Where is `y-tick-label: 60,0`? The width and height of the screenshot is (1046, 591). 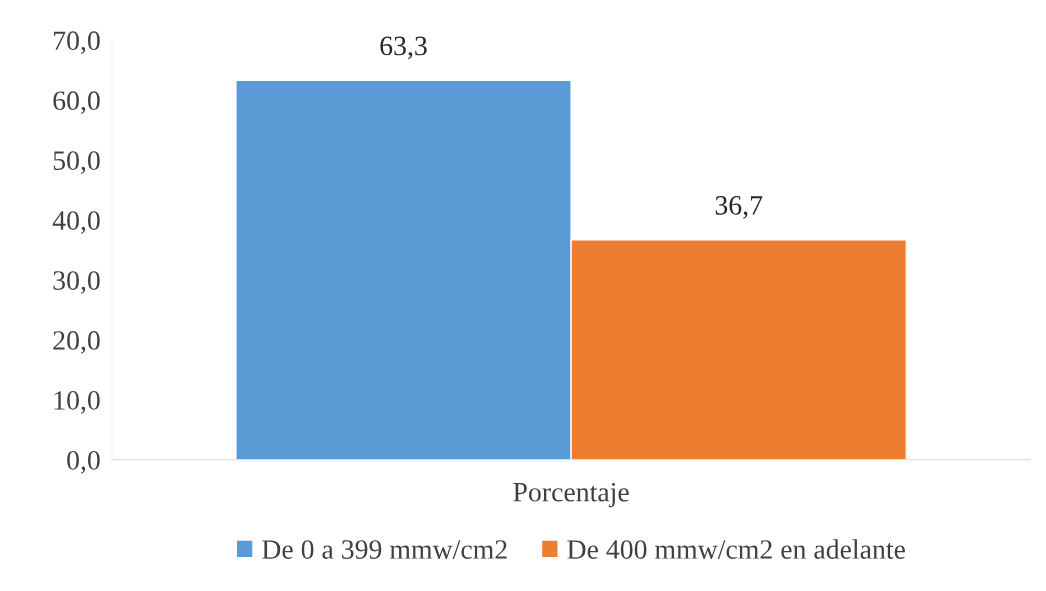
y-tick-label: 60,0 is located at coordinates (76, 103).